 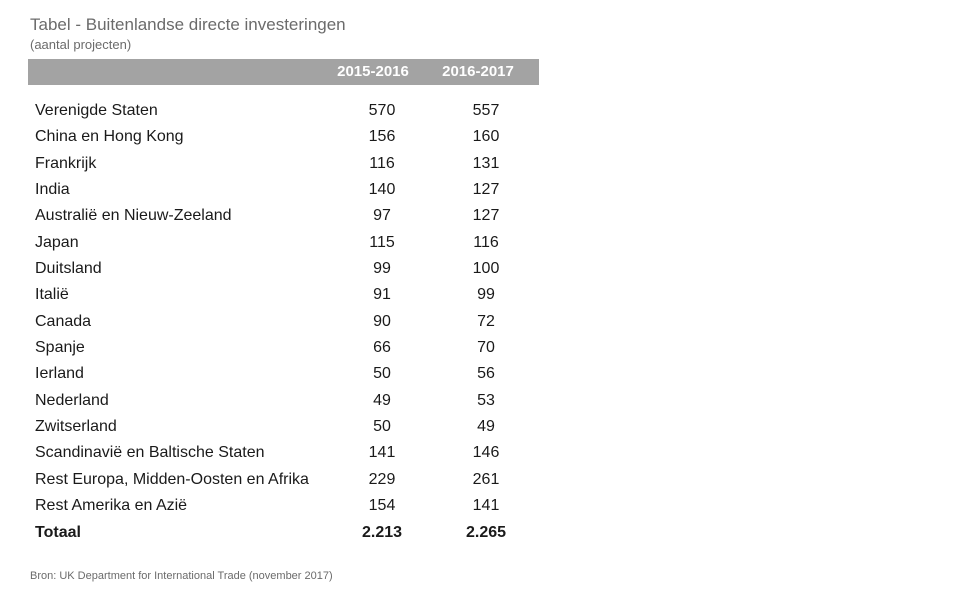 What do you see at coordinates (81, 44) in the screenshot?
I see `table-subtitle: (aantal projecten)` at bounding box center [81, 44].